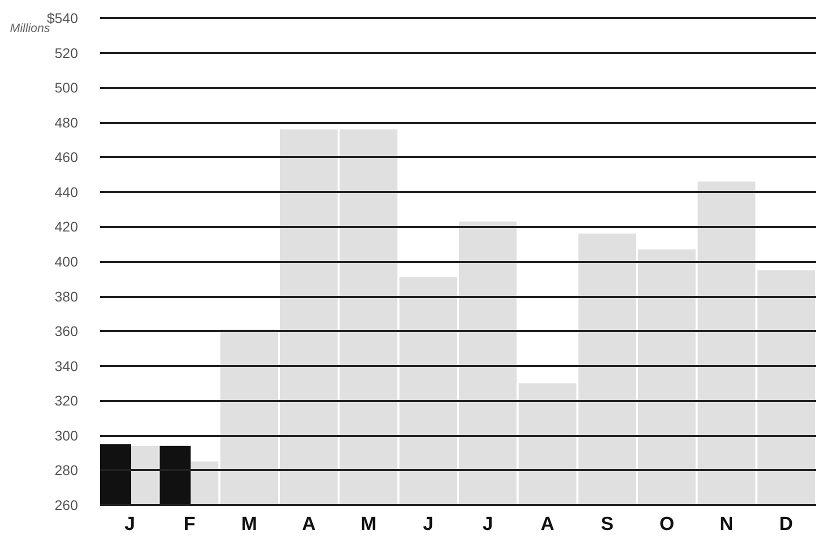 This screenshot has width=816, height=541. What do you see at coordinates (66, 157) in the screenshot?
I see `y-tick-label: 460` at bounding box center [66, 157].